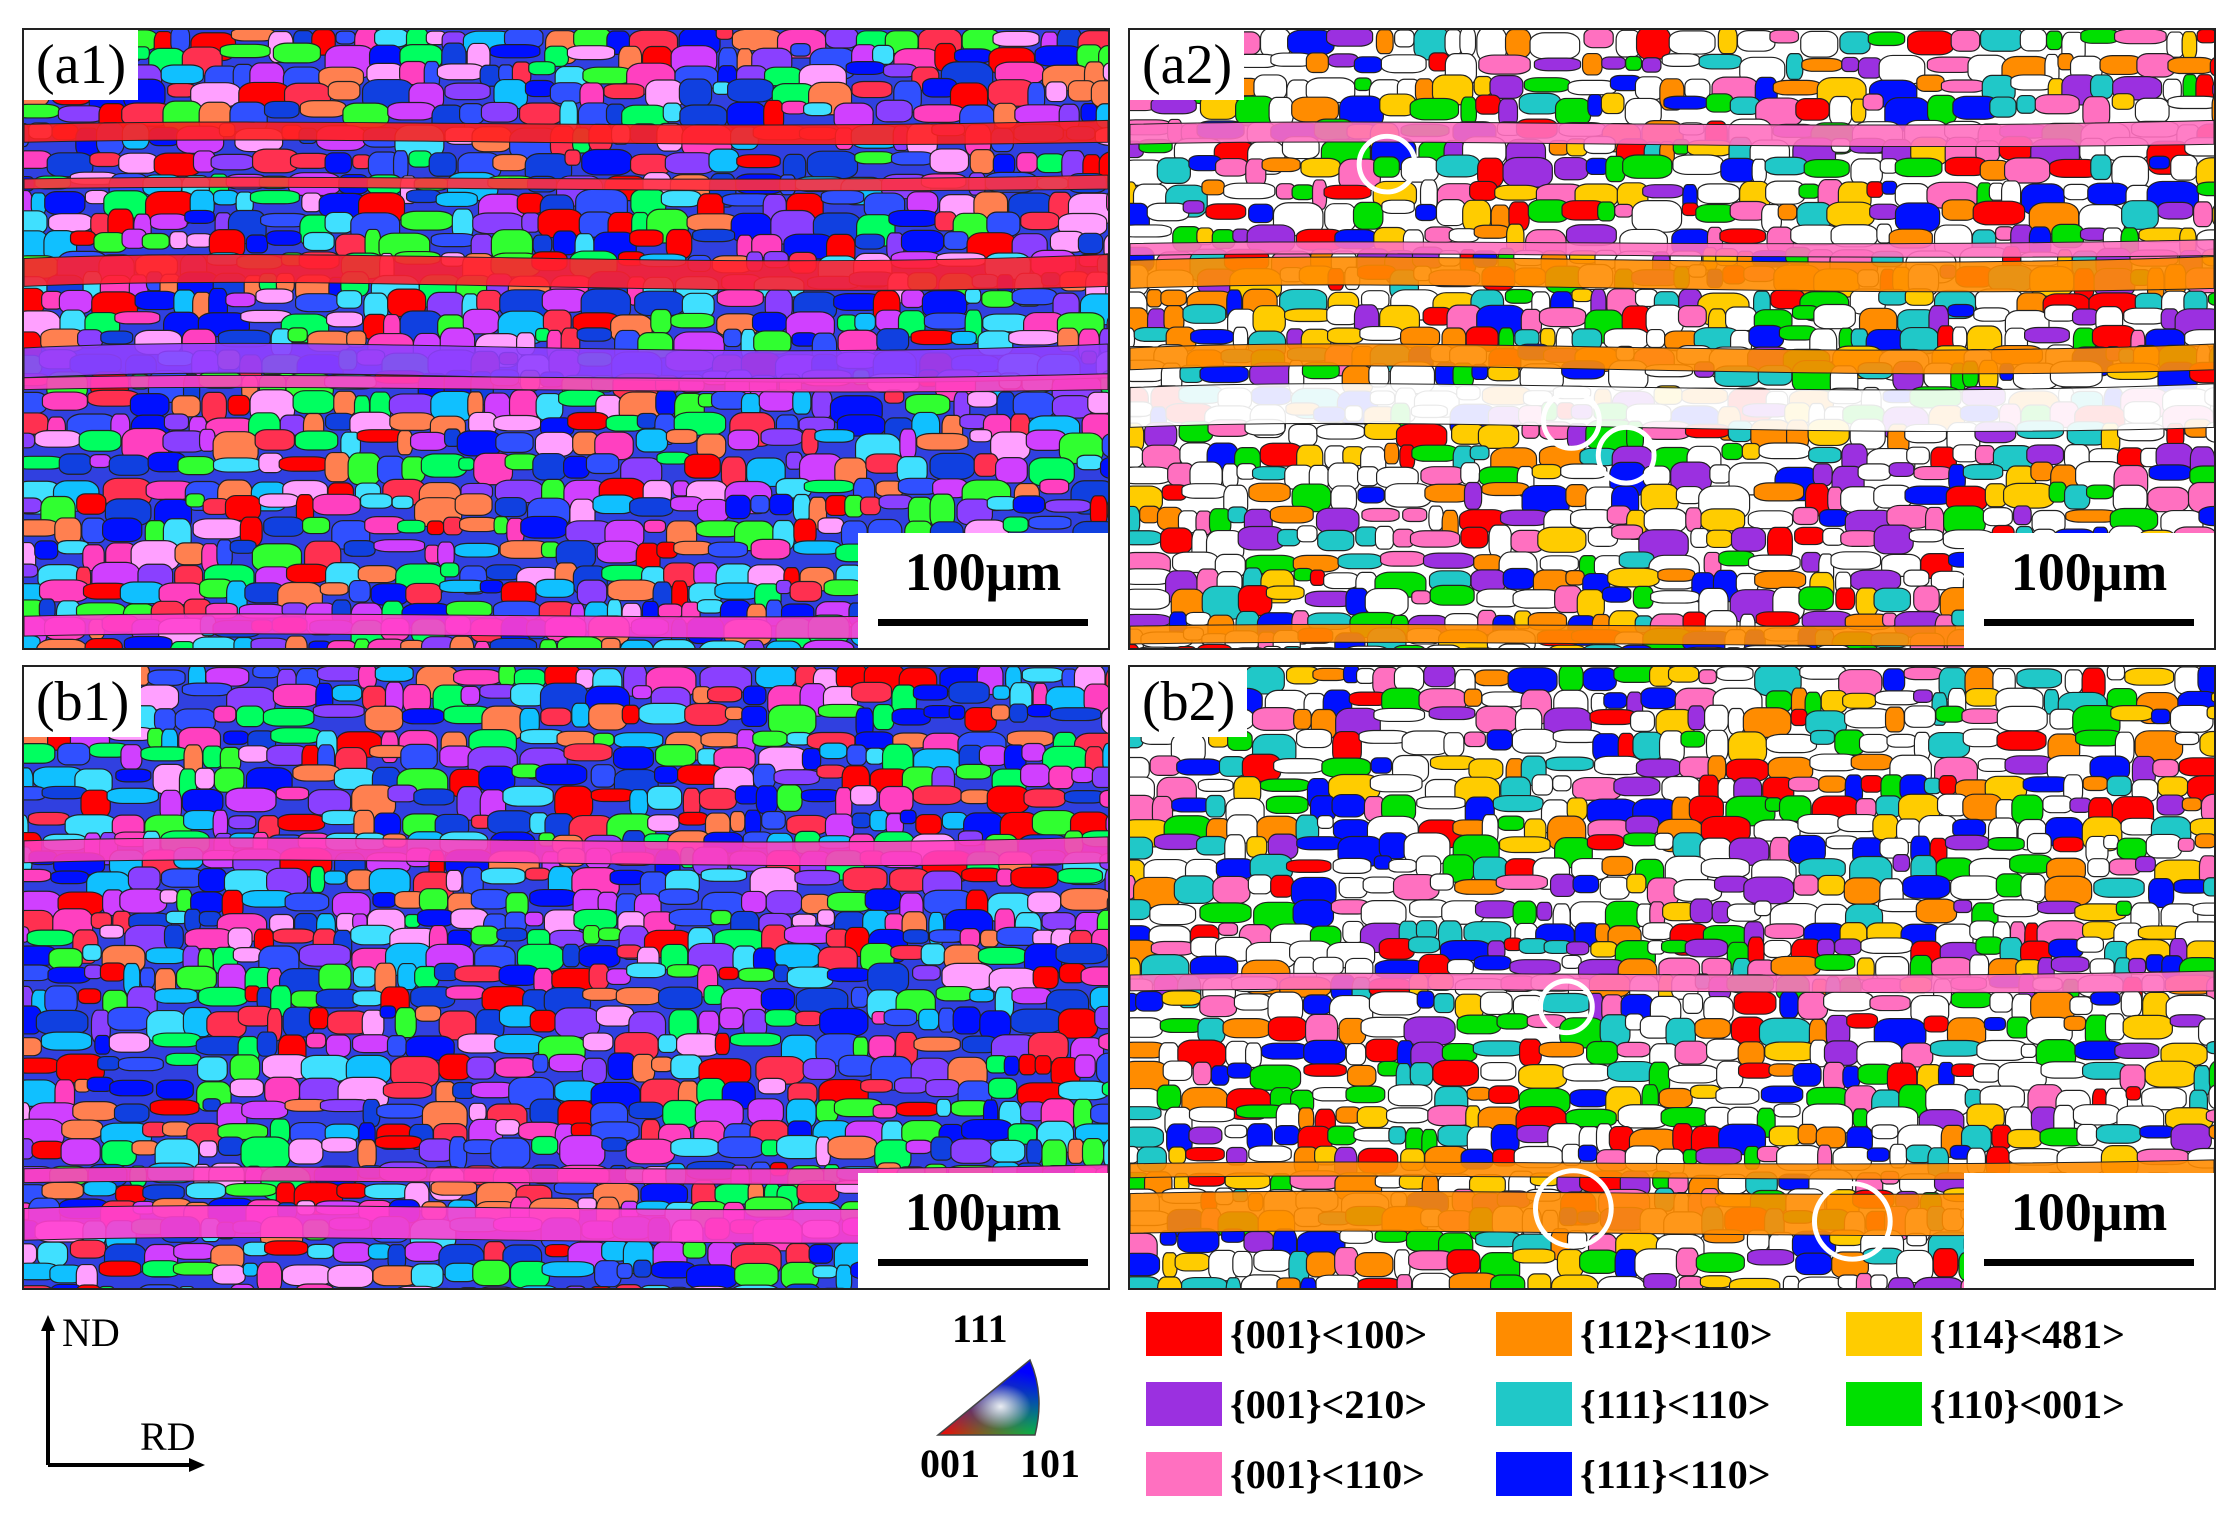  Describe the element at coordinates (91, 1332) in the screenshot. I see `axis-label-nd: ND` at that location.